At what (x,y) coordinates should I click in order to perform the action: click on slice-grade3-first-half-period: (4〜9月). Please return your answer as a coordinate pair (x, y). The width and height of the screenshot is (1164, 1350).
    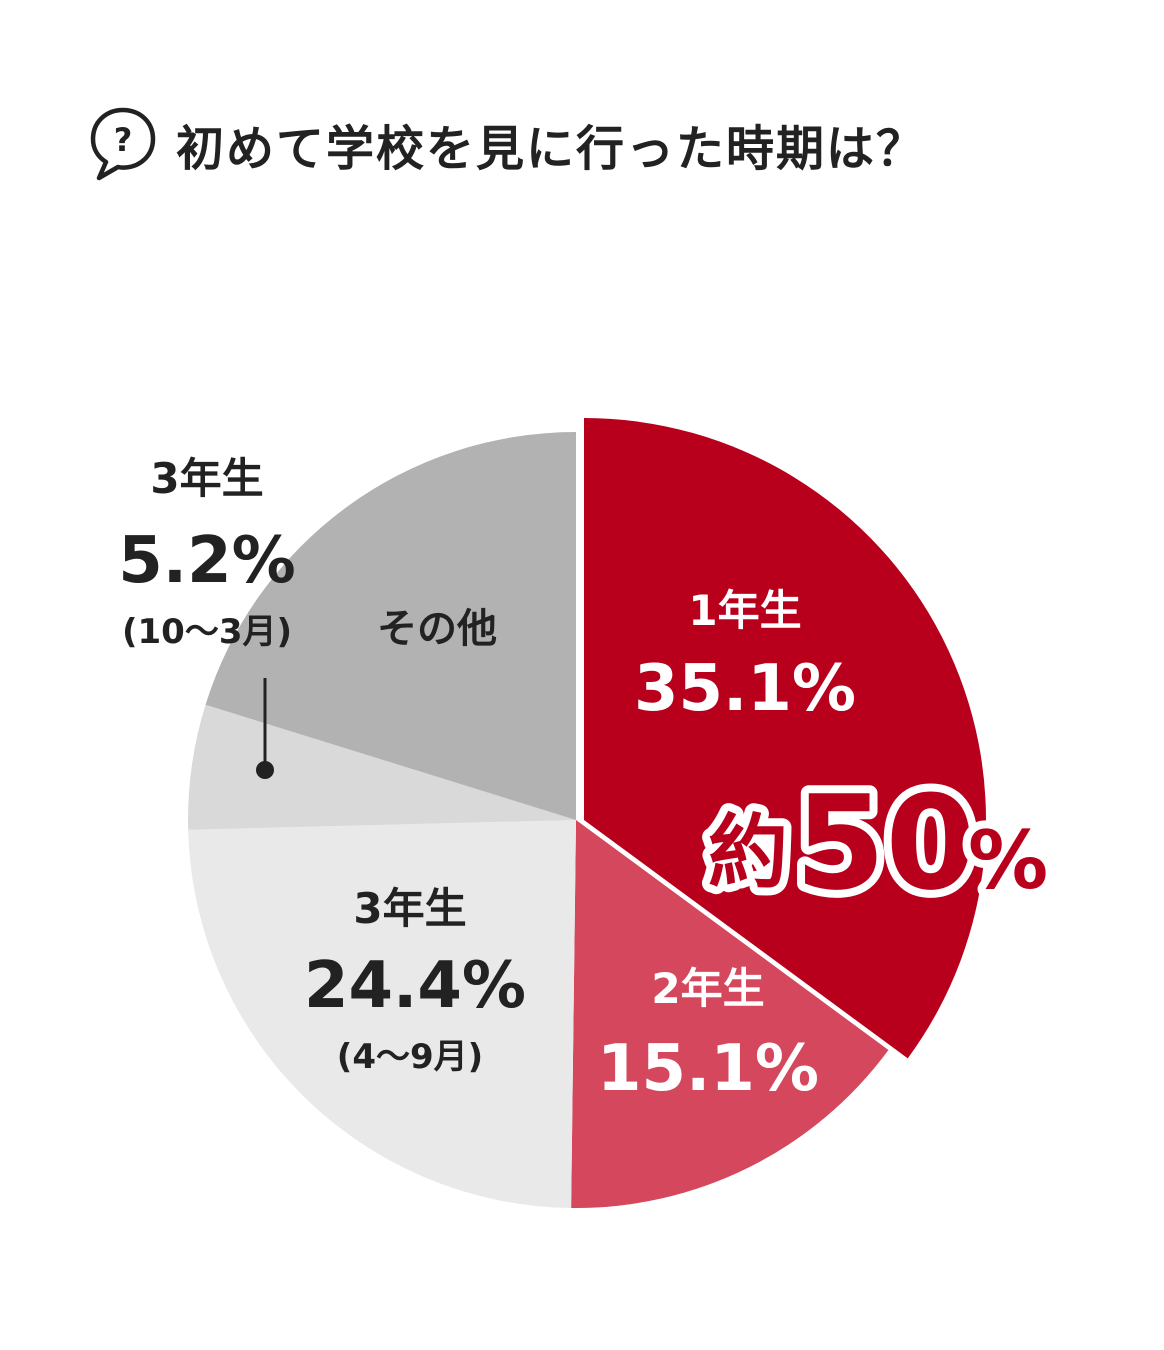
    Looking at the image, I should click on (410, 1057).